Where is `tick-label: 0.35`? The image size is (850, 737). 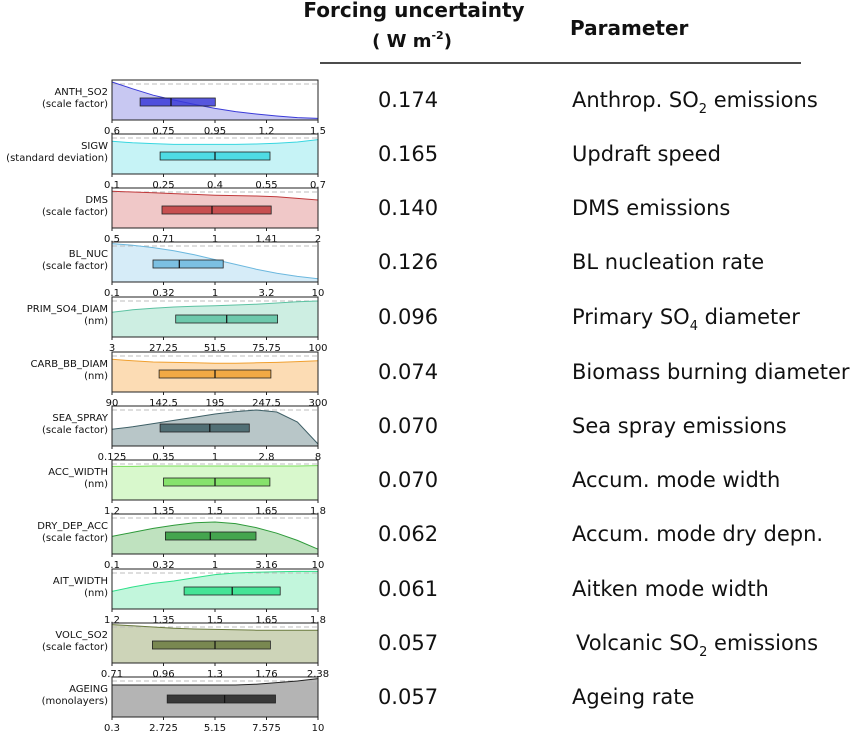
tick-label: 0.35 is located at coordinates (163, 457).